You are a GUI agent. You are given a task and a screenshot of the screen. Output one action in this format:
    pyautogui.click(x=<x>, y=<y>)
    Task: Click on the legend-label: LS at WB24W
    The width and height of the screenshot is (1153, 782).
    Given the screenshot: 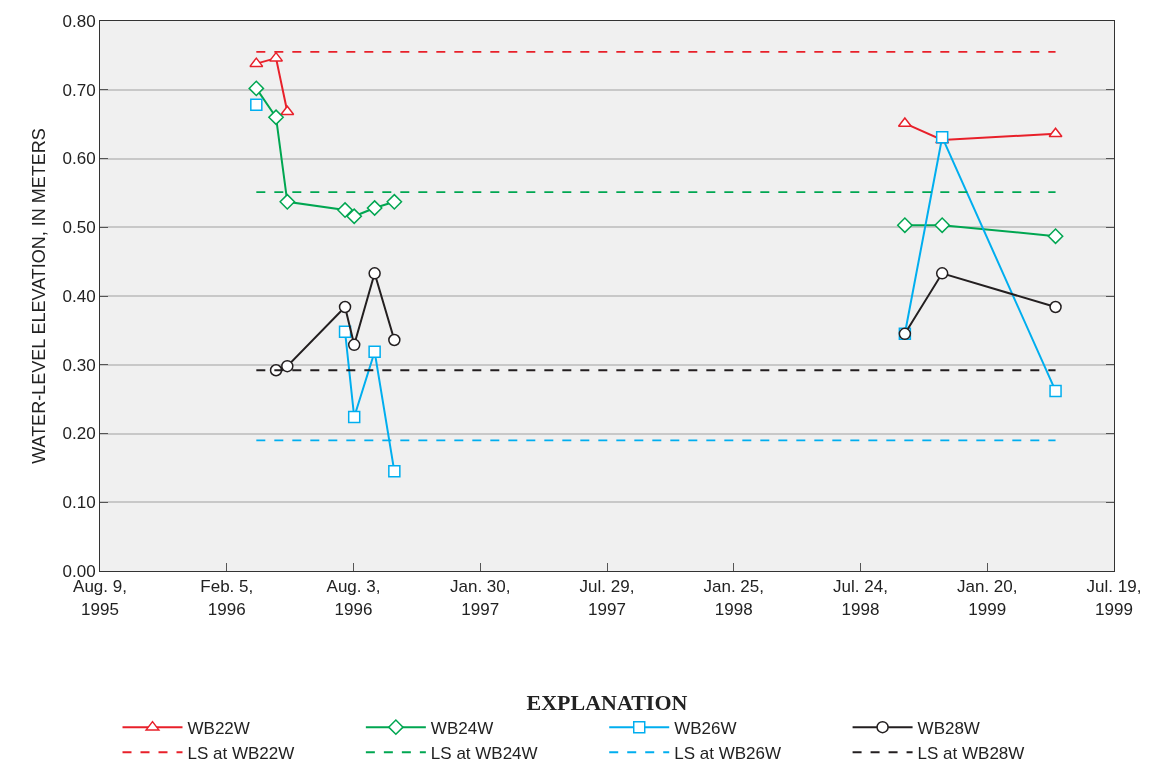 What is the action you would take?
    pyautogui.click(x=484, y=753)
    